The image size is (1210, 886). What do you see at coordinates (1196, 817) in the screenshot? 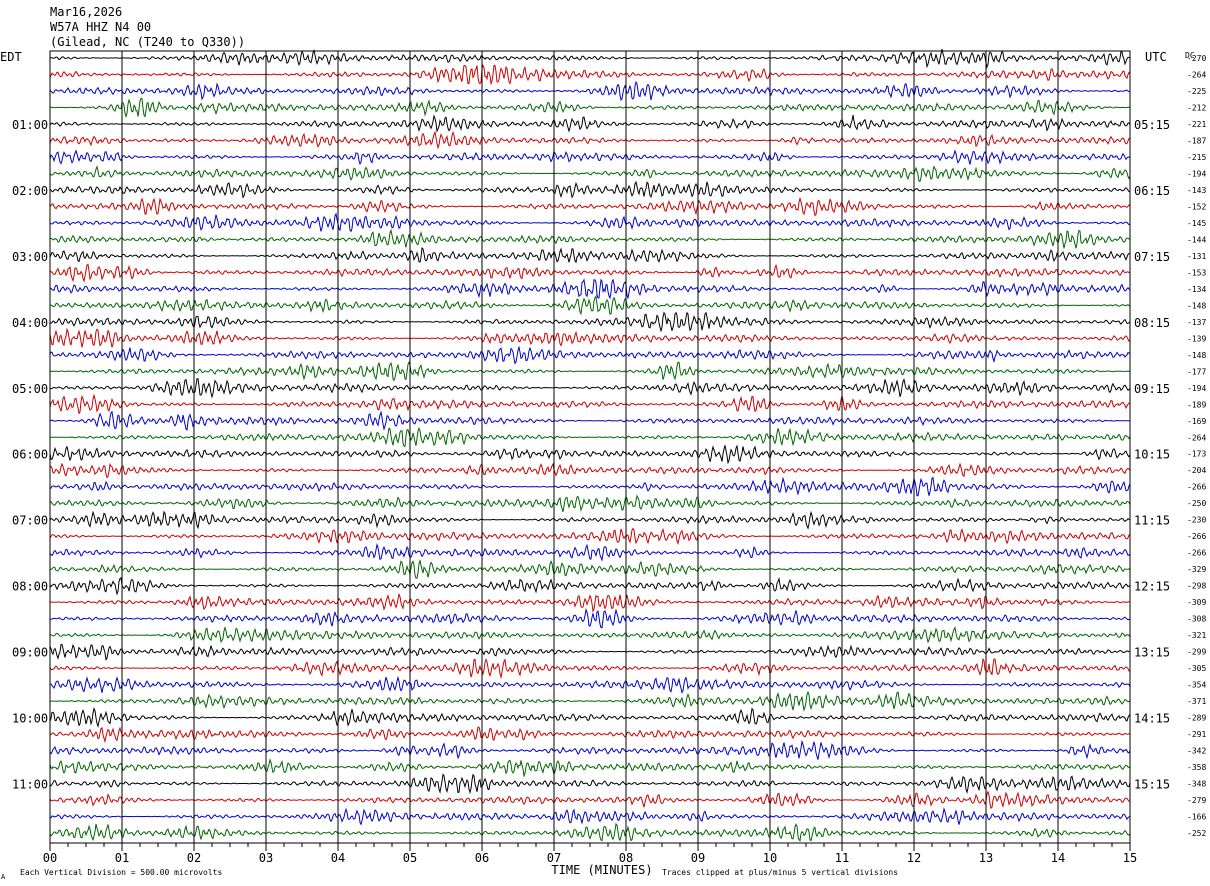
I see `dc-offset-label: -166` at bounding box center [1196, 817].